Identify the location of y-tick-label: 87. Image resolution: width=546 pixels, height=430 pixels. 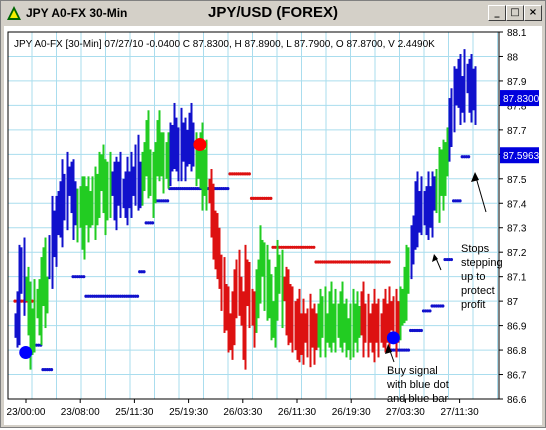
(513, 302).